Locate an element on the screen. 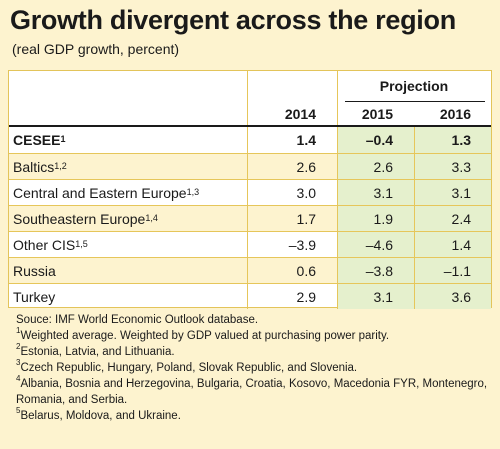  value-cell-2015: –3.8 is located at coordinates (375, 270).